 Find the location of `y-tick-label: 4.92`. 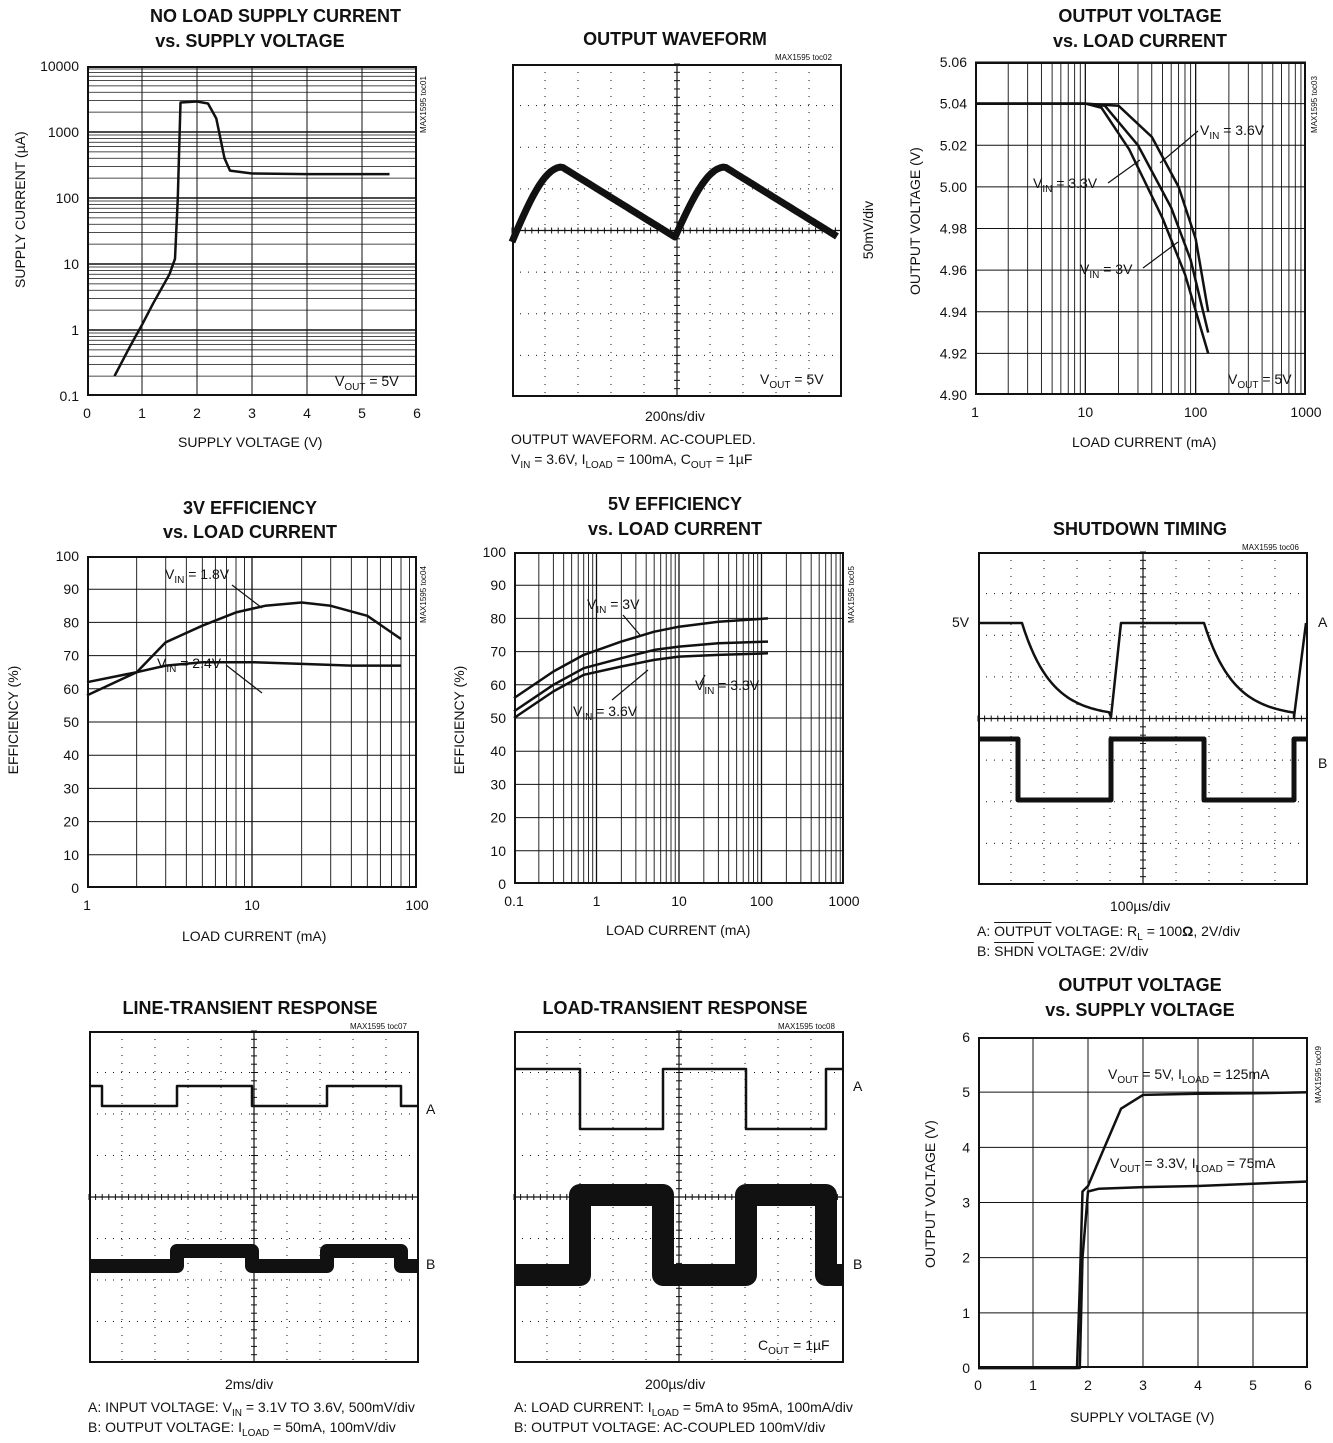

y-tick-label: 4.92 is located at coordinates (953, 353).